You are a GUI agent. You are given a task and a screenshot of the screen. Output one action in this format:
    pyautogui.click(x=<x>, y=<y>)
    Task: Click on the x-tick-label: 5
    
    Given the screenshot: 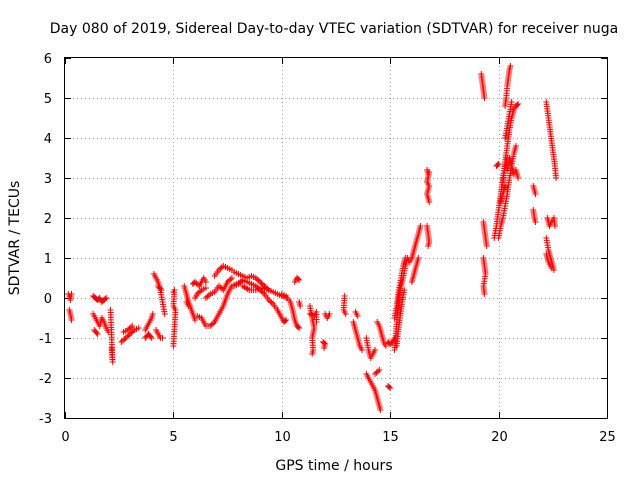 What is the action you would take?
    pyautogui.click(x=173, y=437)
    